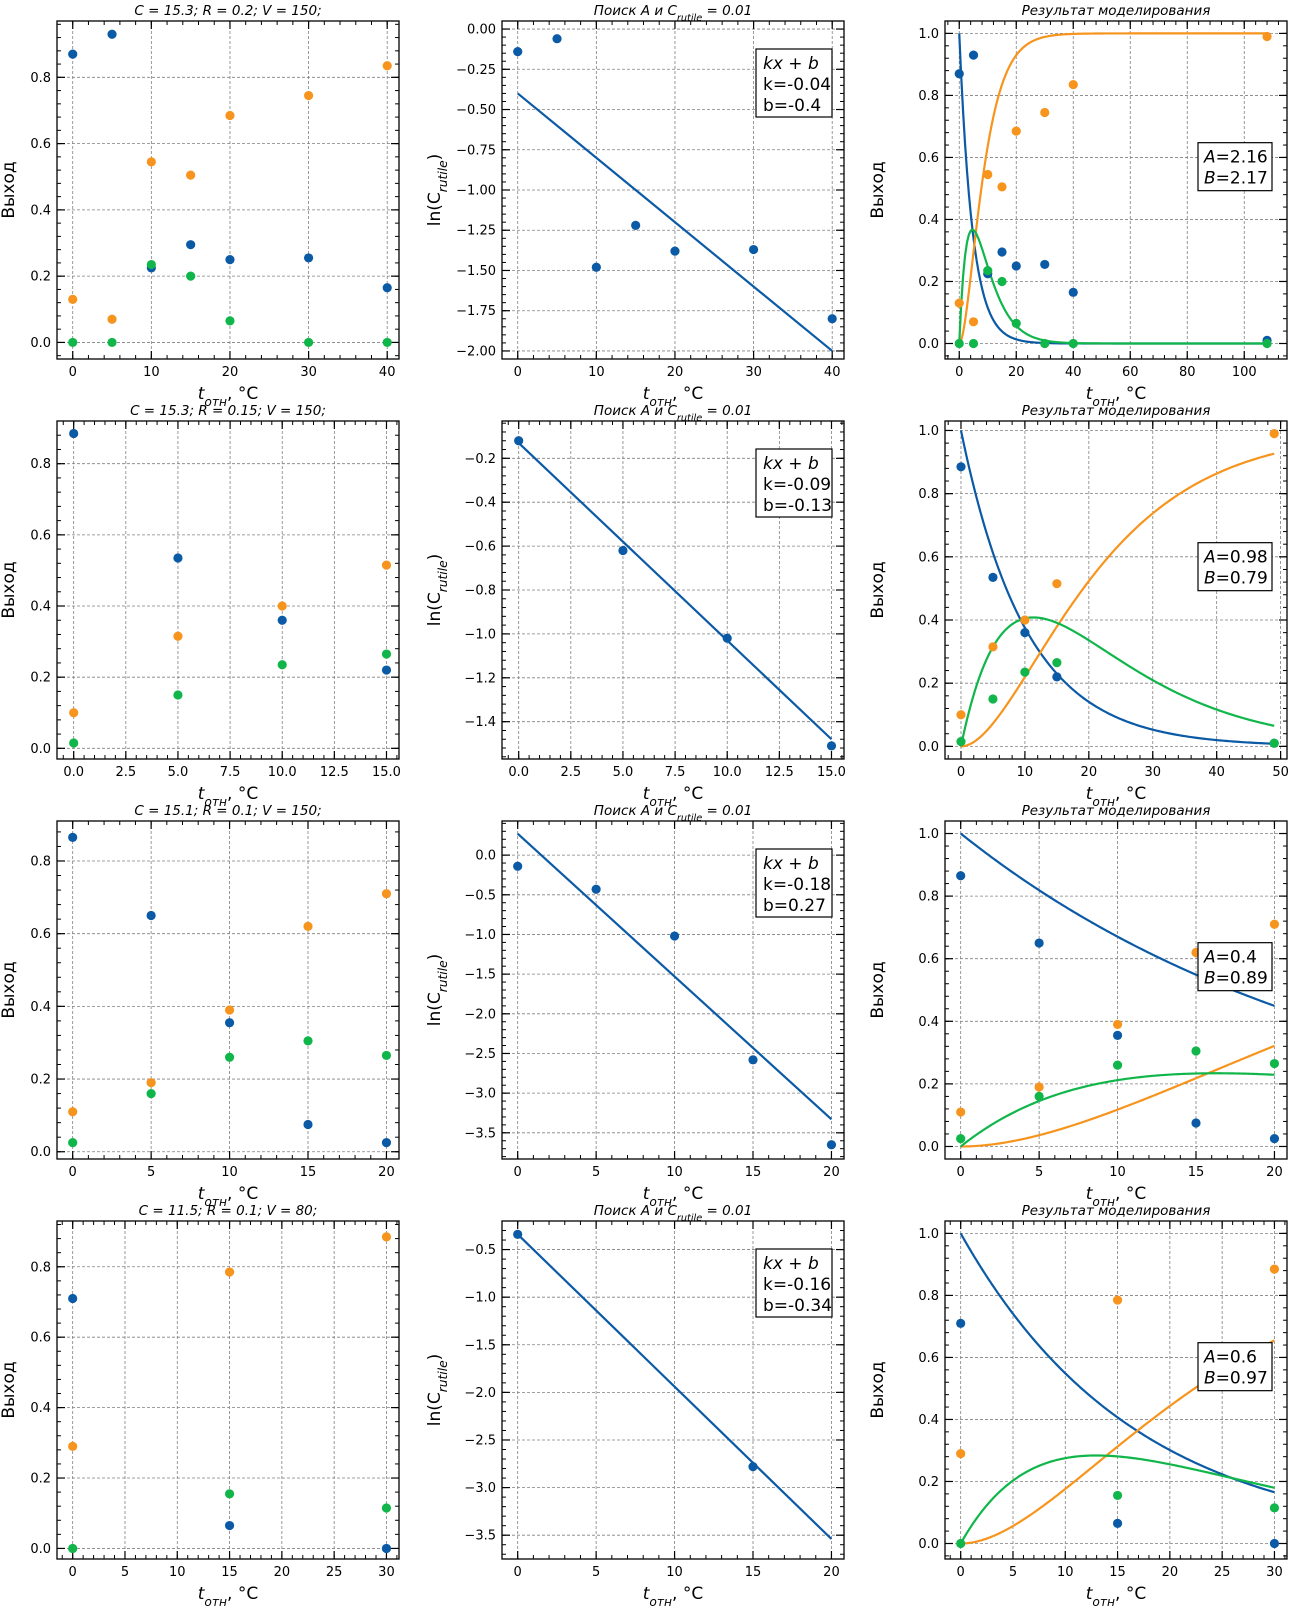 Image resolution: width=1300 pixels, height=1615 pixels. Describe the element at coordinates (797, 85) in the screenshot. I see `slope-text: k=-0.04` at that location.